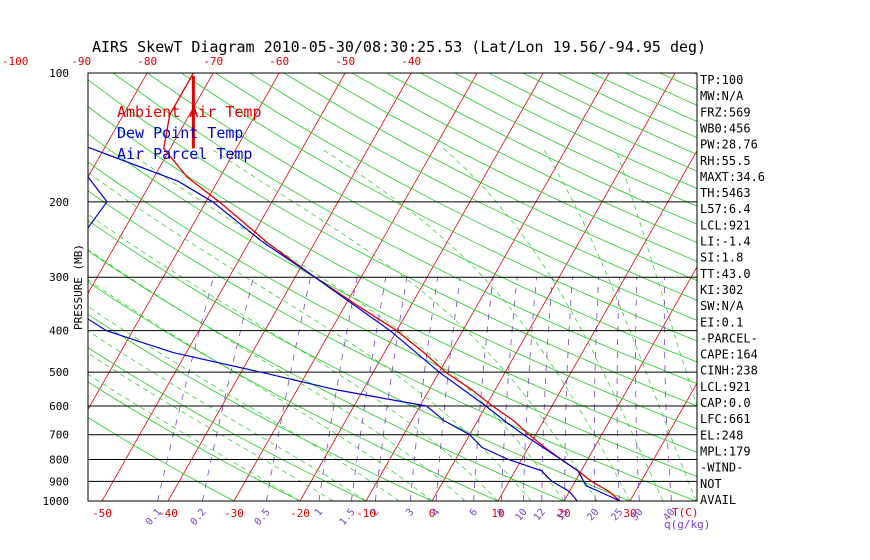 The height and width of the screenshot is (560, 870). Describe the element at coordinates (725, 112) in the screenshot. I see `index-entry: FRZ:569` at that location.